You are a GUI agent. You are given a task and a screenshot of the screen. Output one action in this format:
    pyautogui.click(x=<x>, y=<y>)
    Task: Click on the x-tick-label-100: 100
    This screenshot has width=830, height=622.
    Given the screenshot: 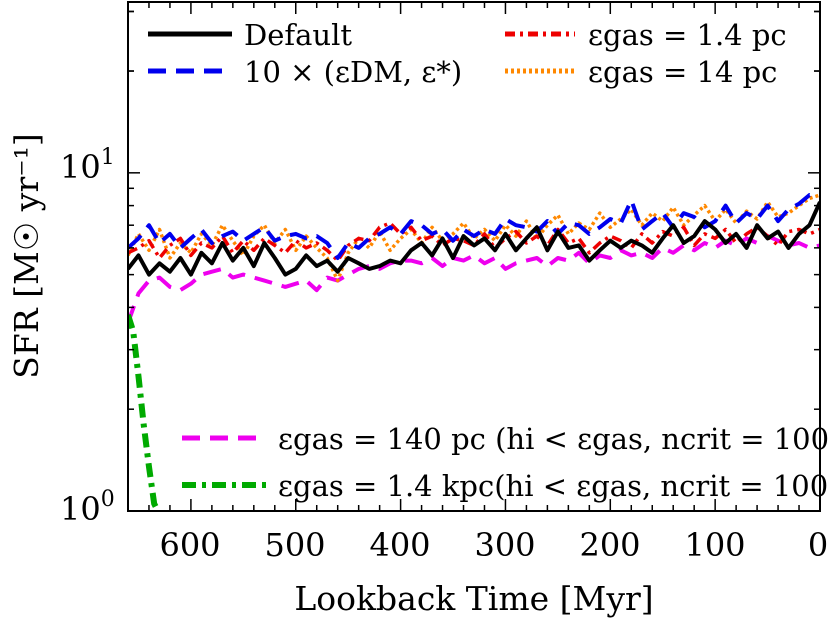 What is the action you would take?
    pyautogui.click(x=714, y=545)
    